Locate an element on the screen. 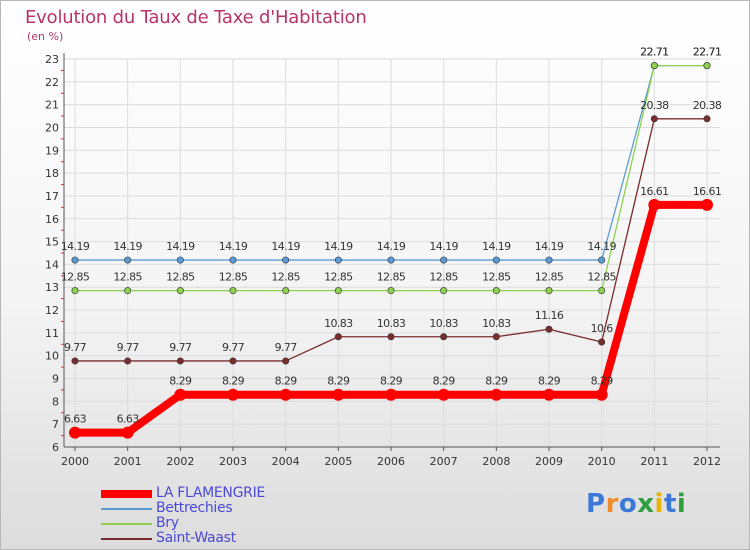 This screenshot has width=750, height=550. x-tick-label: 2012 is located at coordinates (707, 461).